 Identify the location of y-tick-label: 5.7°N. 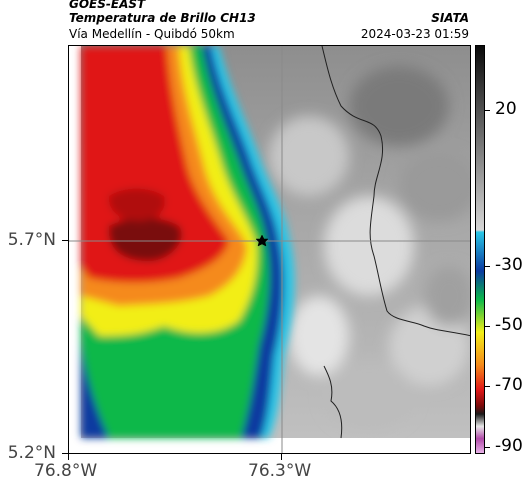
(31, 240).